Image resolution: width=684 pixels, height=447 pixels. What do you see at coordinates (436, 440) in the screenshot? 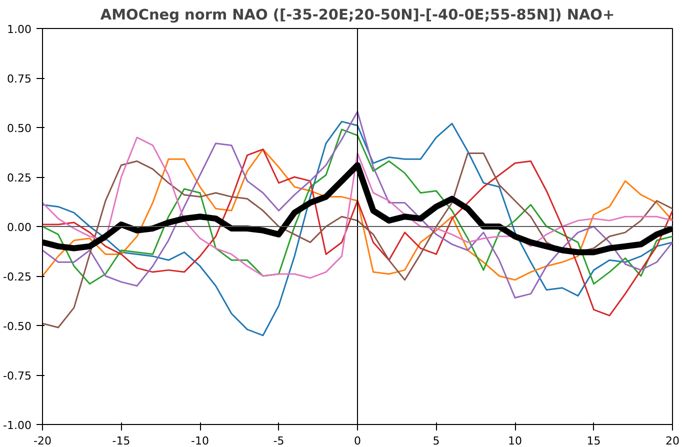
I see `x-tick-label: 5` at bounding box center [436, 440].